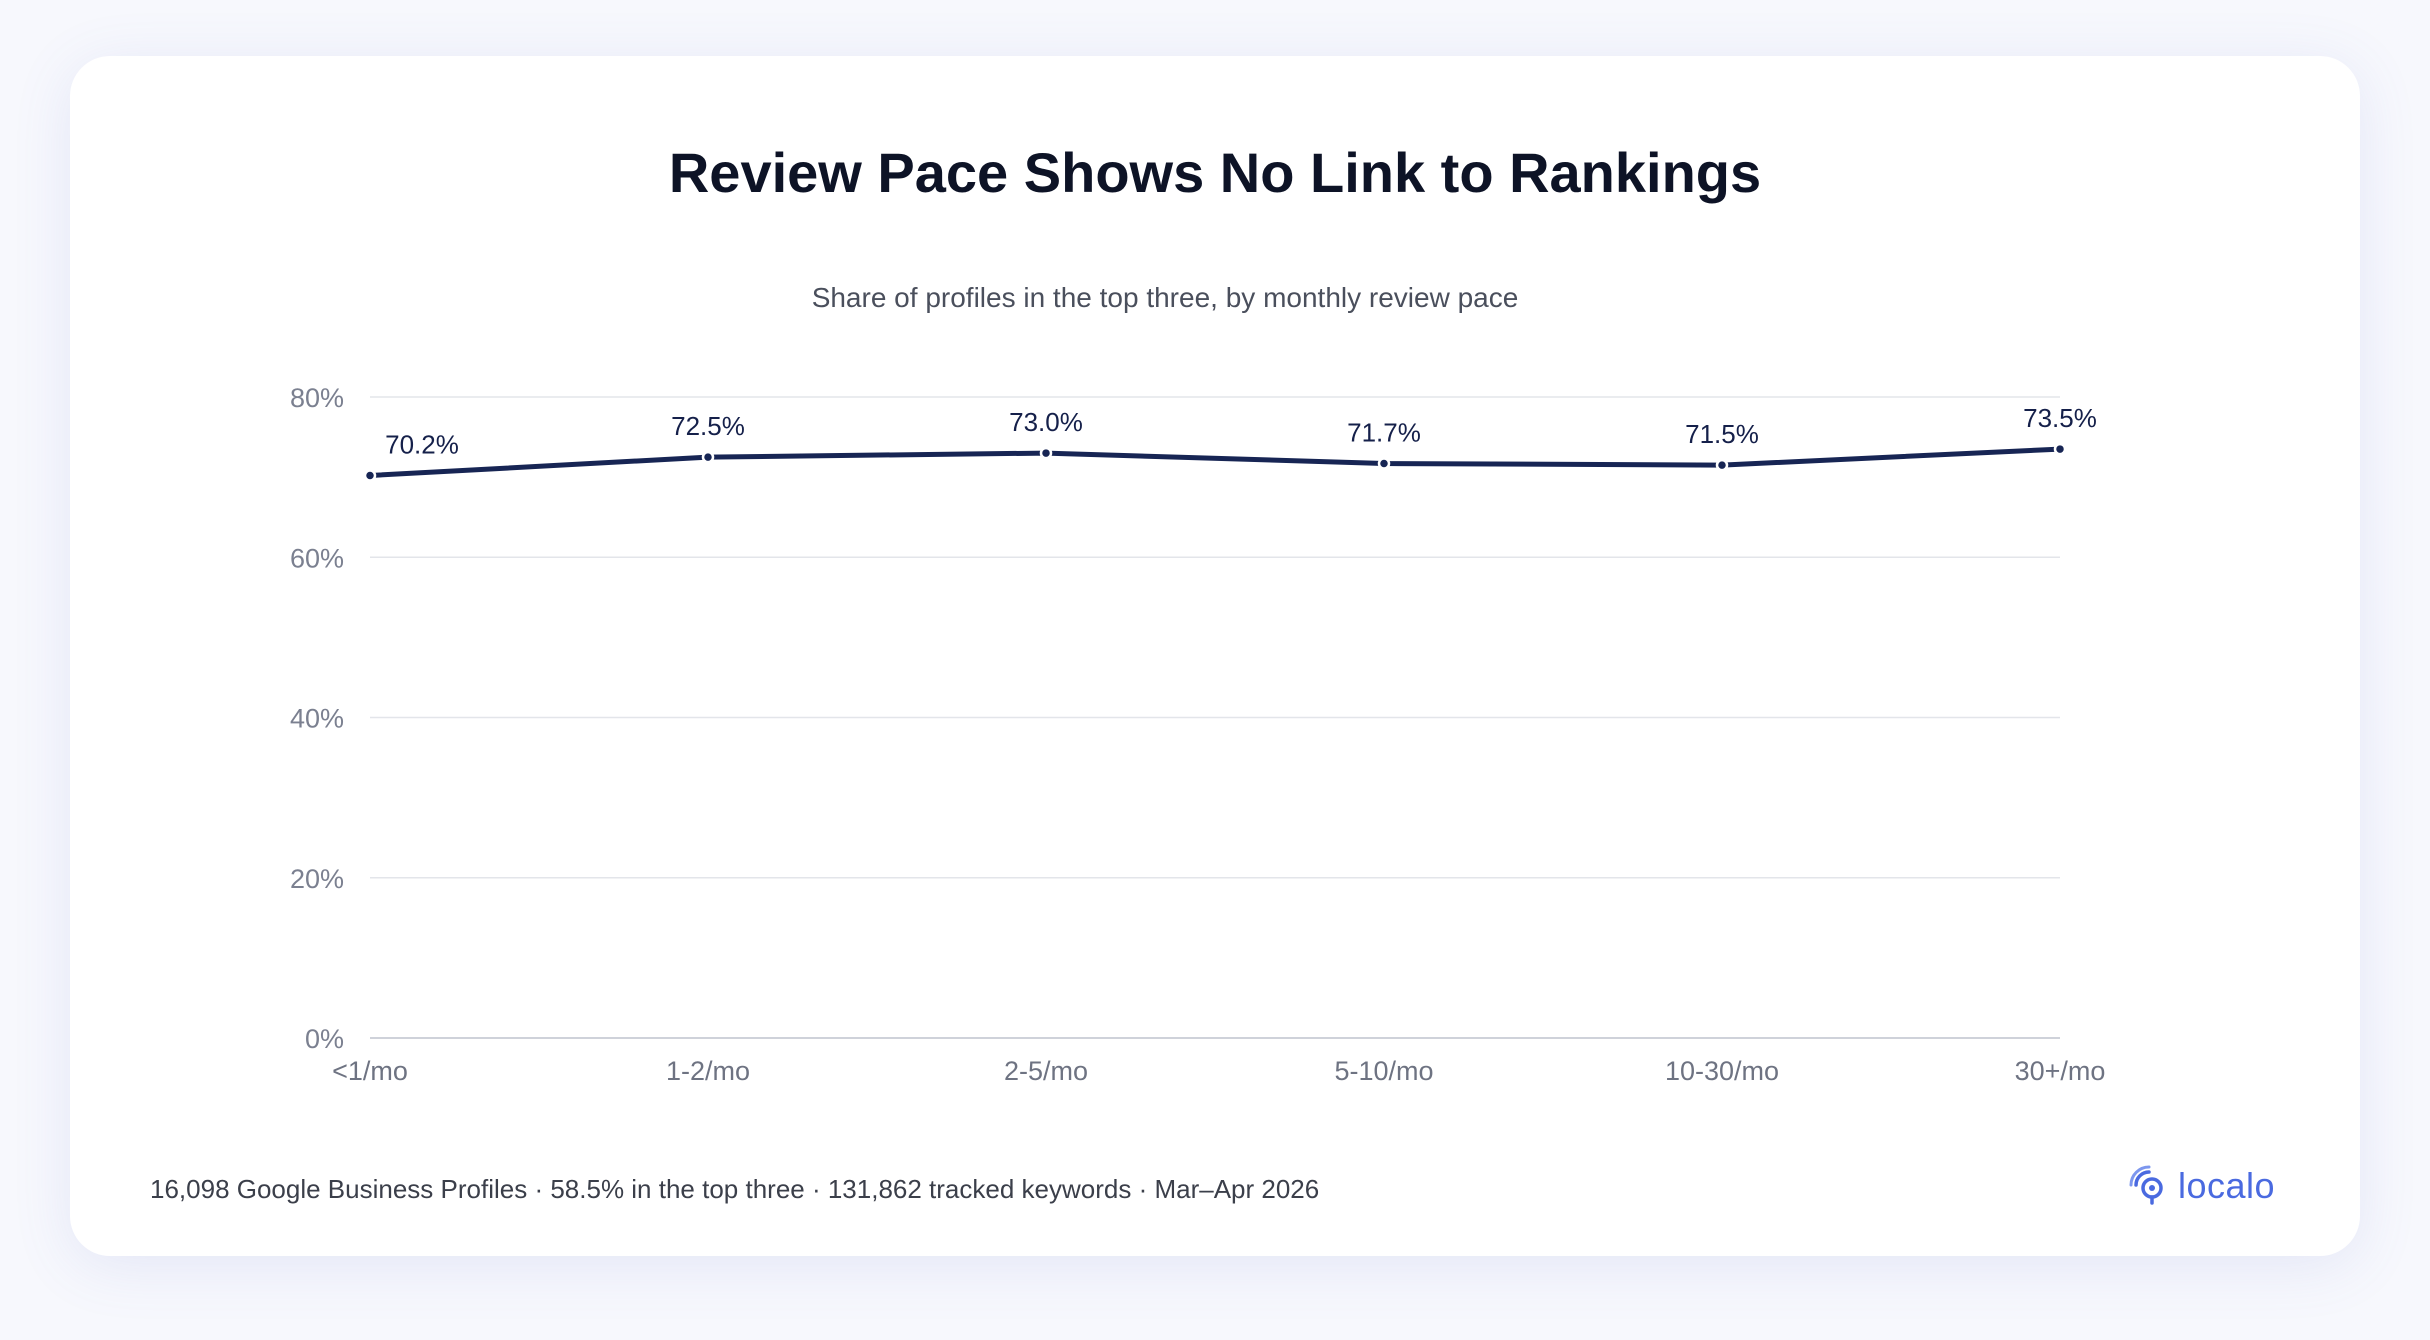  What do you see at coordinates (708, 1071) in the screenshot?
I see `x-tick-label: 1-2/mo` at bounding box center [708, 1071].